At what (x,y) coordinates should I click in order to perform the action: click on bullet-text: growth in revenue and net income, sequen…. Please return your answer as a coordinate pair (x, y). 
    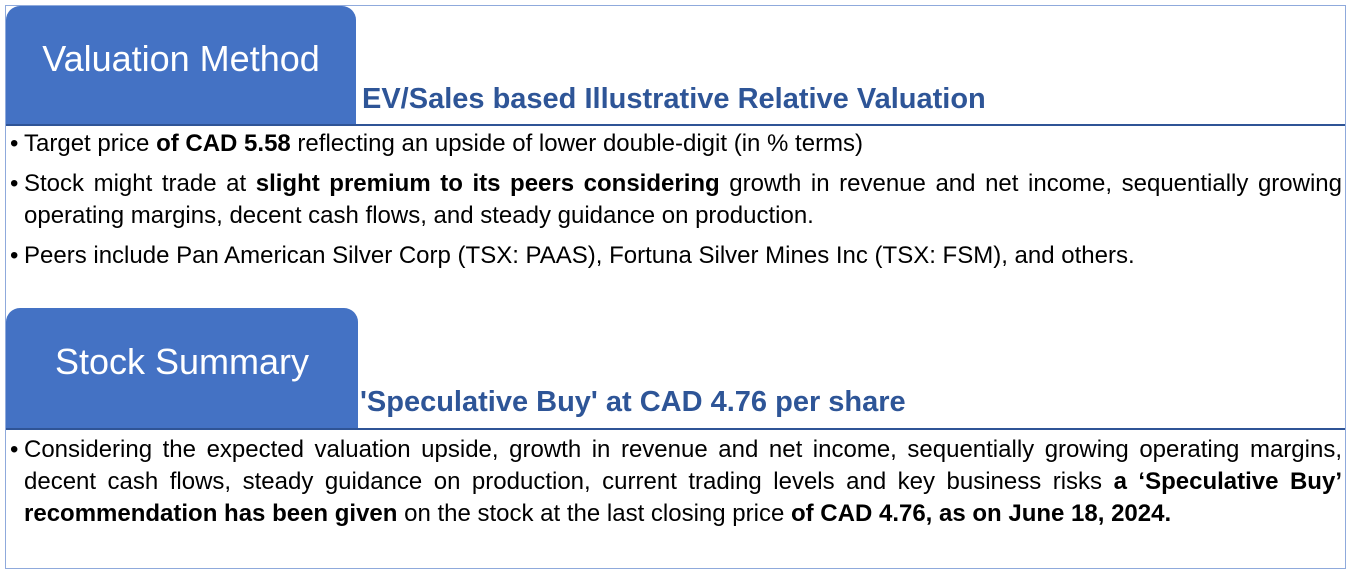
    Looking at the image, I should click on (683, 199).